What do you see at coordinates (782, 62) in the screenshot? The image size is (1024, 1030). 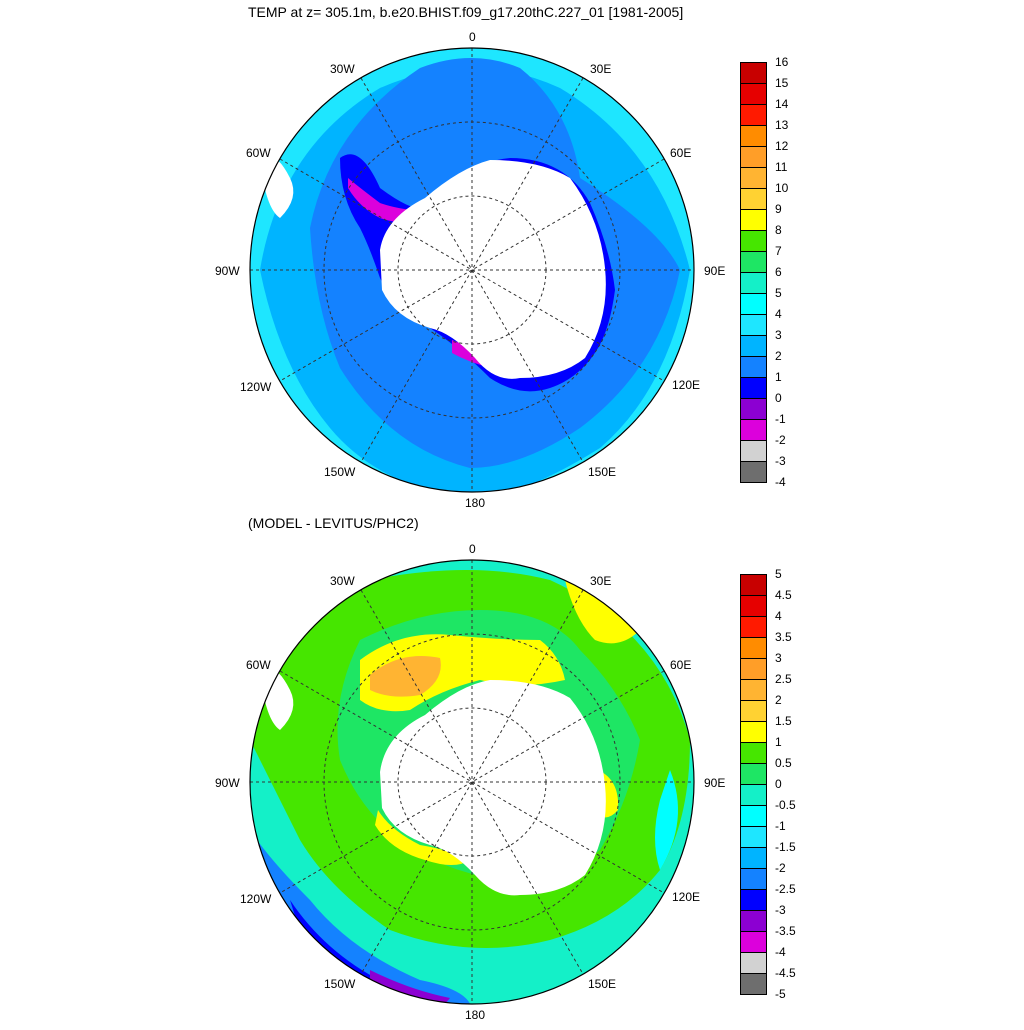 I see `colorbar-tick-label: 16` at bounding box center [782, 62].